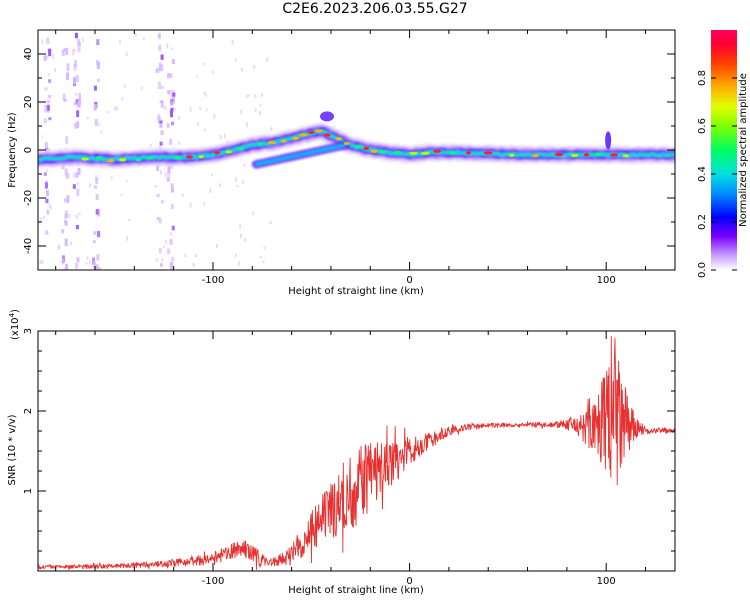  What do you see at coordinates (300, 155) in the screenshot?
I see `spectrogram-secondary-branch` at bounding box center [300, 155].